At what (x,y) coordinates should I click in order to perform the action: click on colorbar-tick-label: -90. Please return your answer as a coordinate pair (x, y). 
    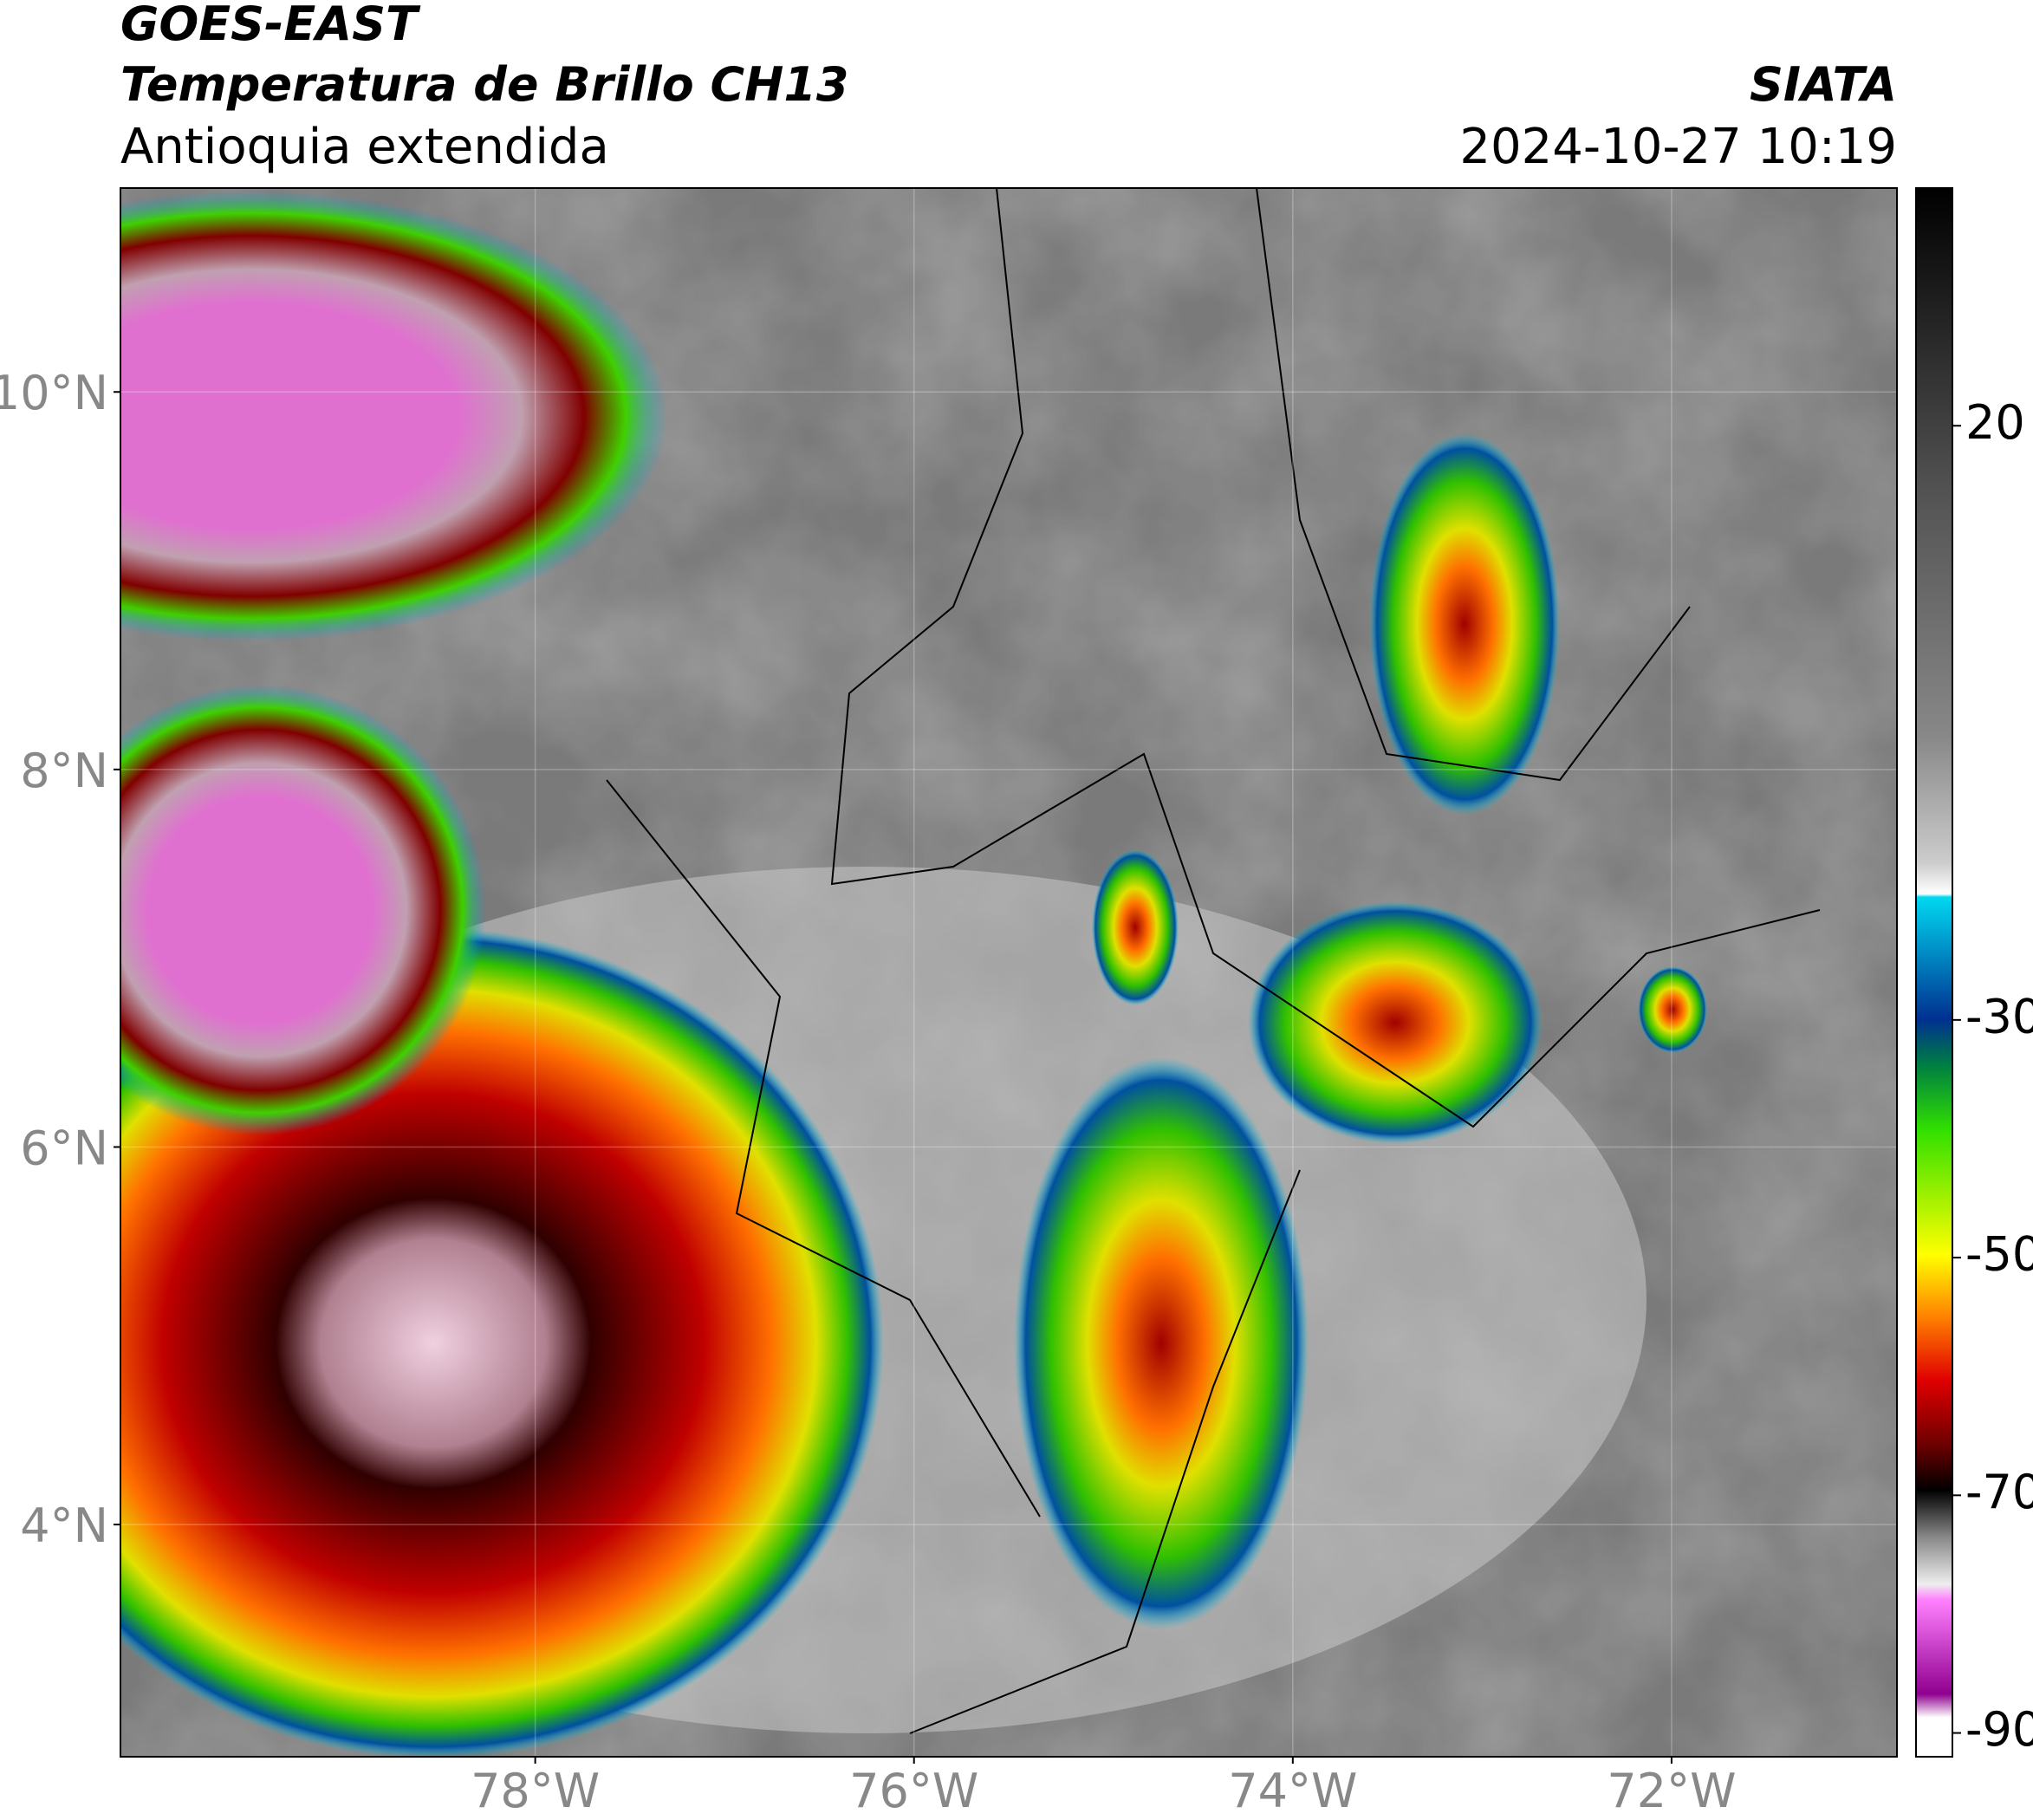
    Looking at the image, I should click on (1999, 1729).